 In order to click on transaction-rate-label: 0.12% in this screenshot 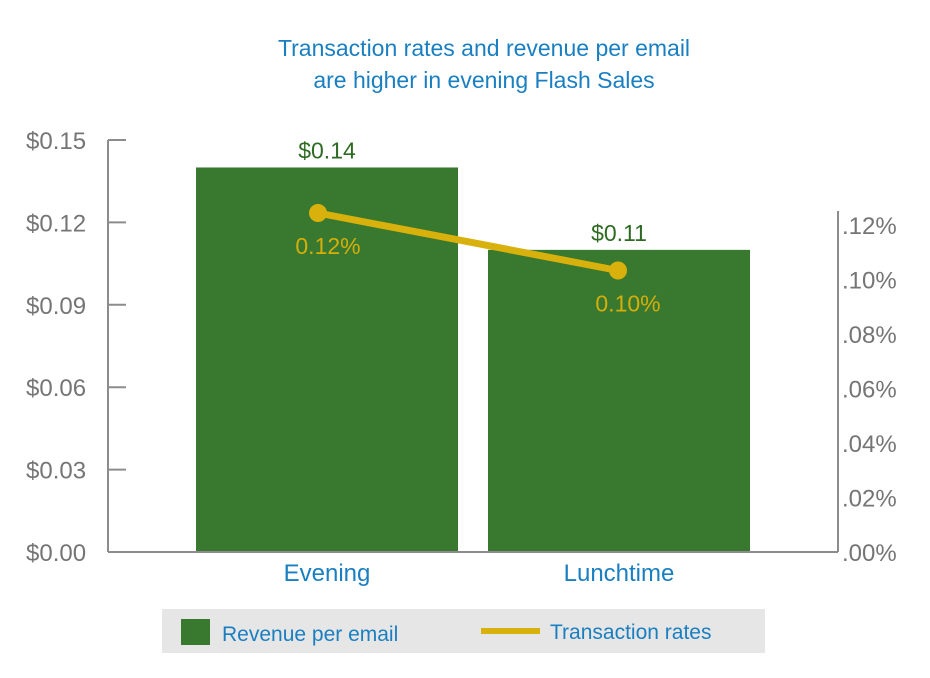, I will do `click(327, 246)`.